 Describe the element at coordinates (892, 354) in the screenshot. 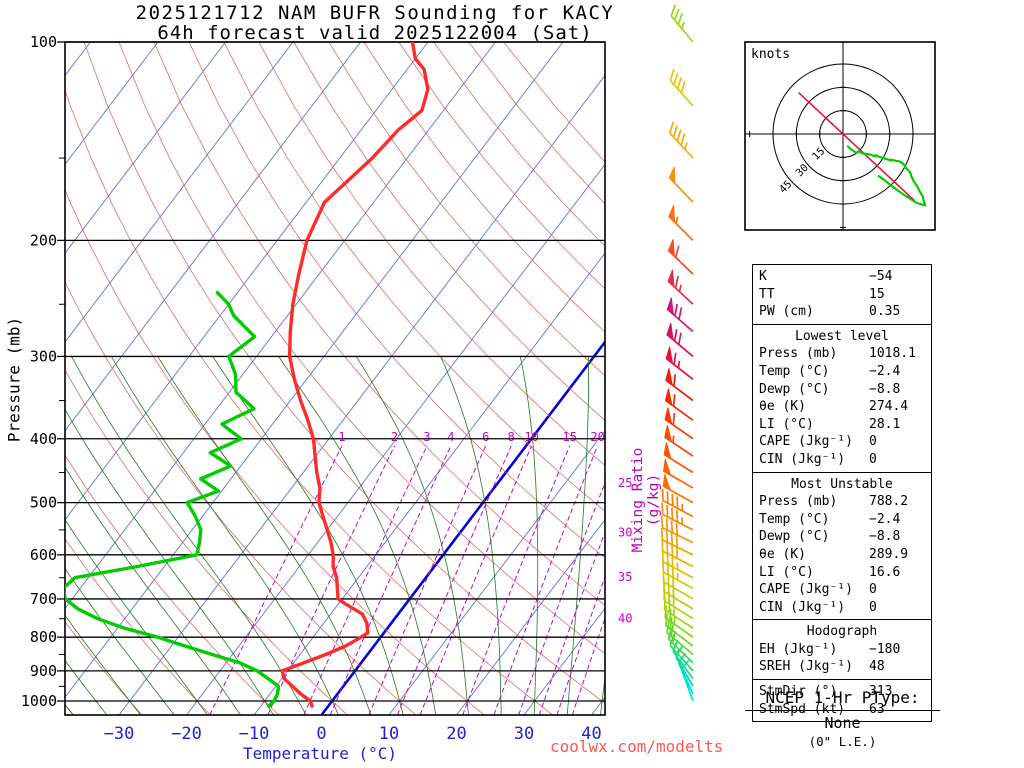

I see `stat-value: 1018.1` at that location.